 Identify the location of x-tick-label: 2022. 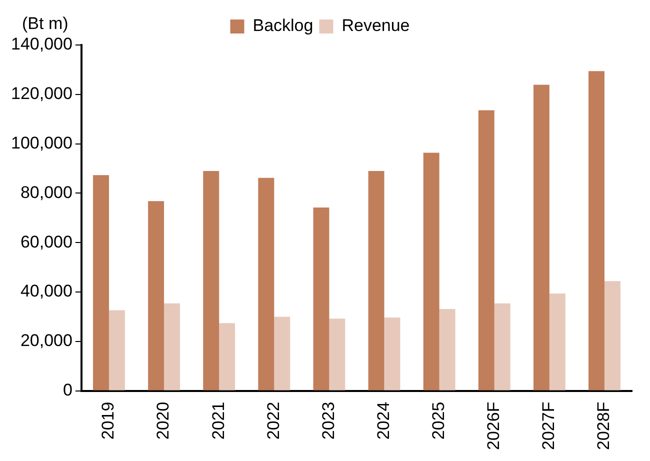
(273, 421).